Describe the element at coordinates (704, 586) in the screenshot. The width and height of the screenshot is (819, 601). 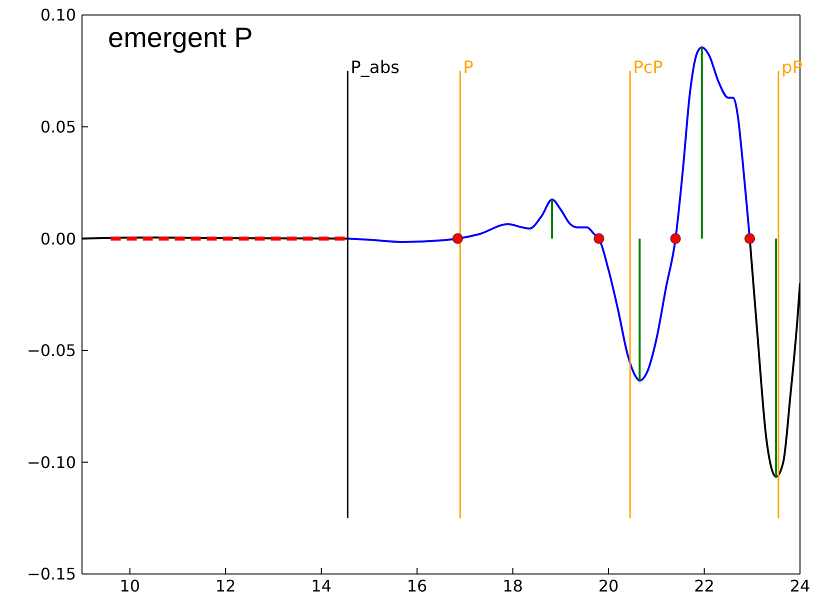
I see `x-tick-label: 22` at that location.